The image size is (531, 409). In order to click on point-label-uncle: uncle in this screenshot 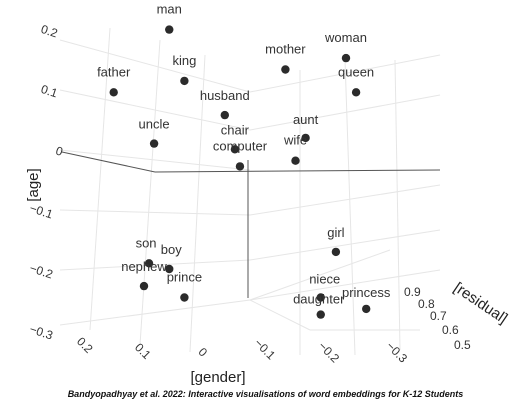, I will do `click(154, 124)`.